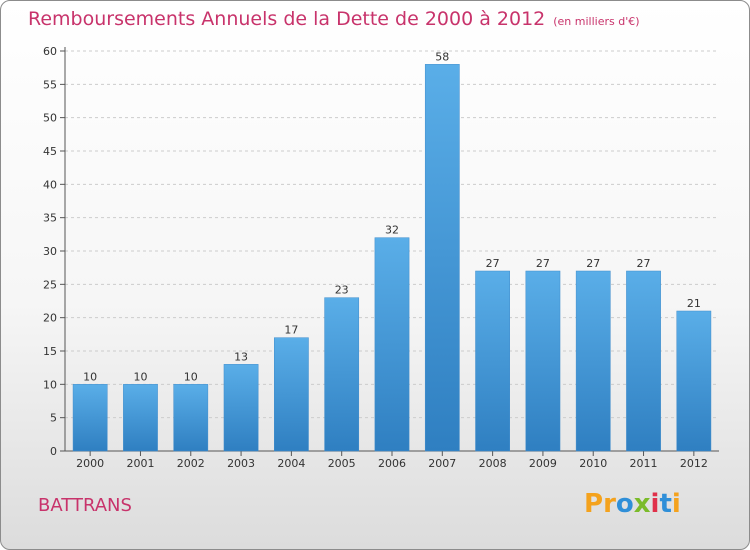 The width and height of the screenshot is (750, 550). Describe the element at coordinates (50, 318) in the screenshot. I see `y-tick-label: 20` at that location.